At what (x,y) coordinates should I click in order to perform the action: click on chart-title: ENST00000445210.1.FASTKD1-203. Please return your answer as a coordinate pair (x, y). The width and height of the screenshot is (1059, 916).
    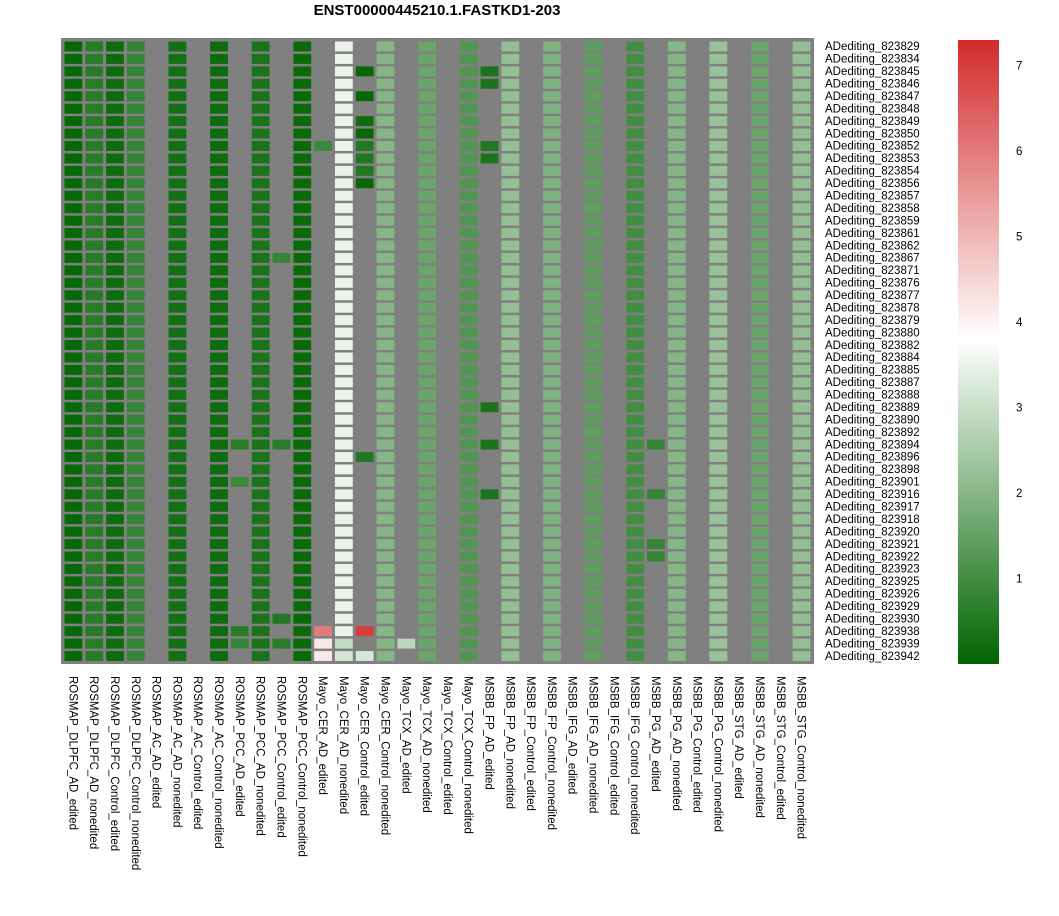
    Looking at the image, I should click on (437, 10).